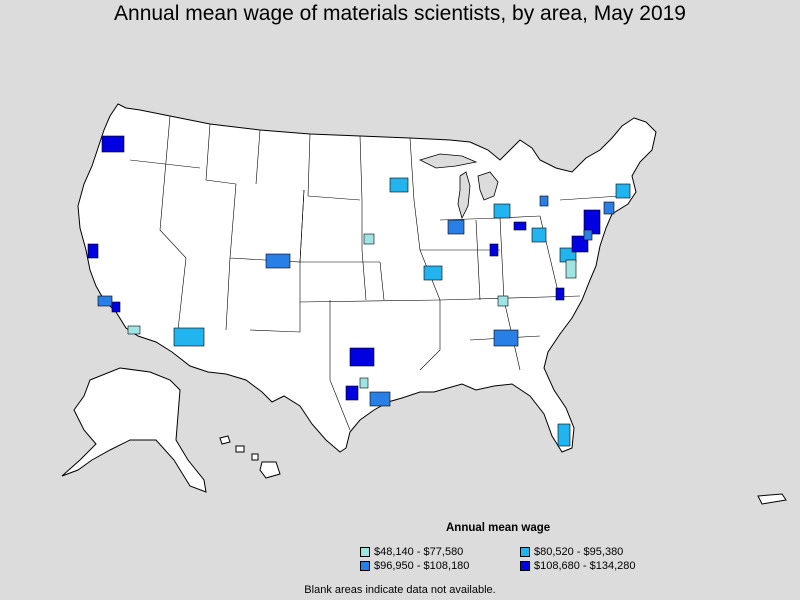  I want to click on legend-swatch-tier2, so click(525, 552).